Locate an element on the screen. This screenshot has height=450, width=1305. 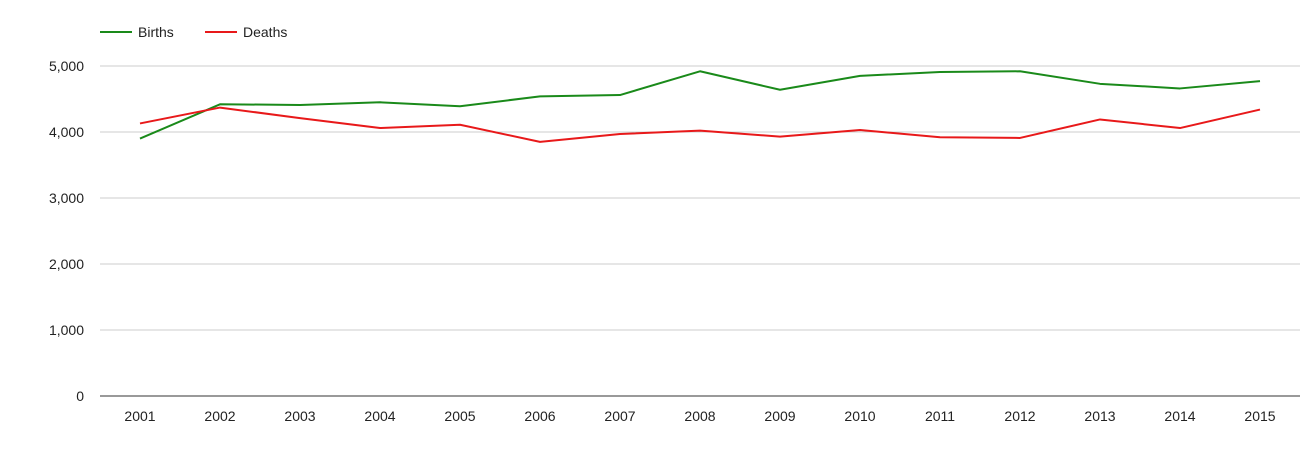
x-tick-label: 2010 is located at coordinates (859, 416).